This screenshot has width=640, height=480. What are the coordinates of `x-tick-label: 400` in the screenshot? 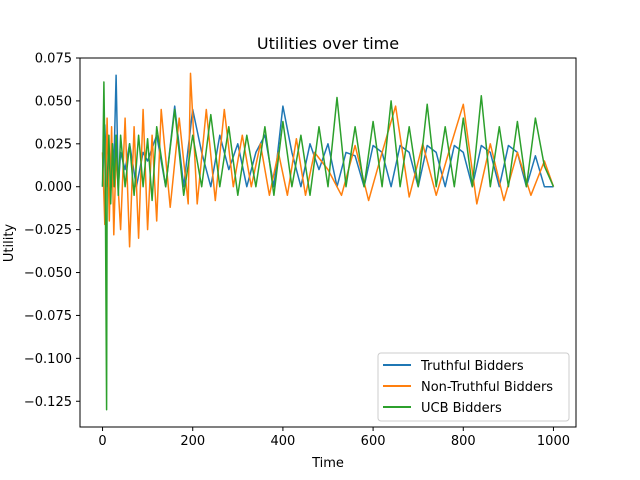 It's located at (282, 441).